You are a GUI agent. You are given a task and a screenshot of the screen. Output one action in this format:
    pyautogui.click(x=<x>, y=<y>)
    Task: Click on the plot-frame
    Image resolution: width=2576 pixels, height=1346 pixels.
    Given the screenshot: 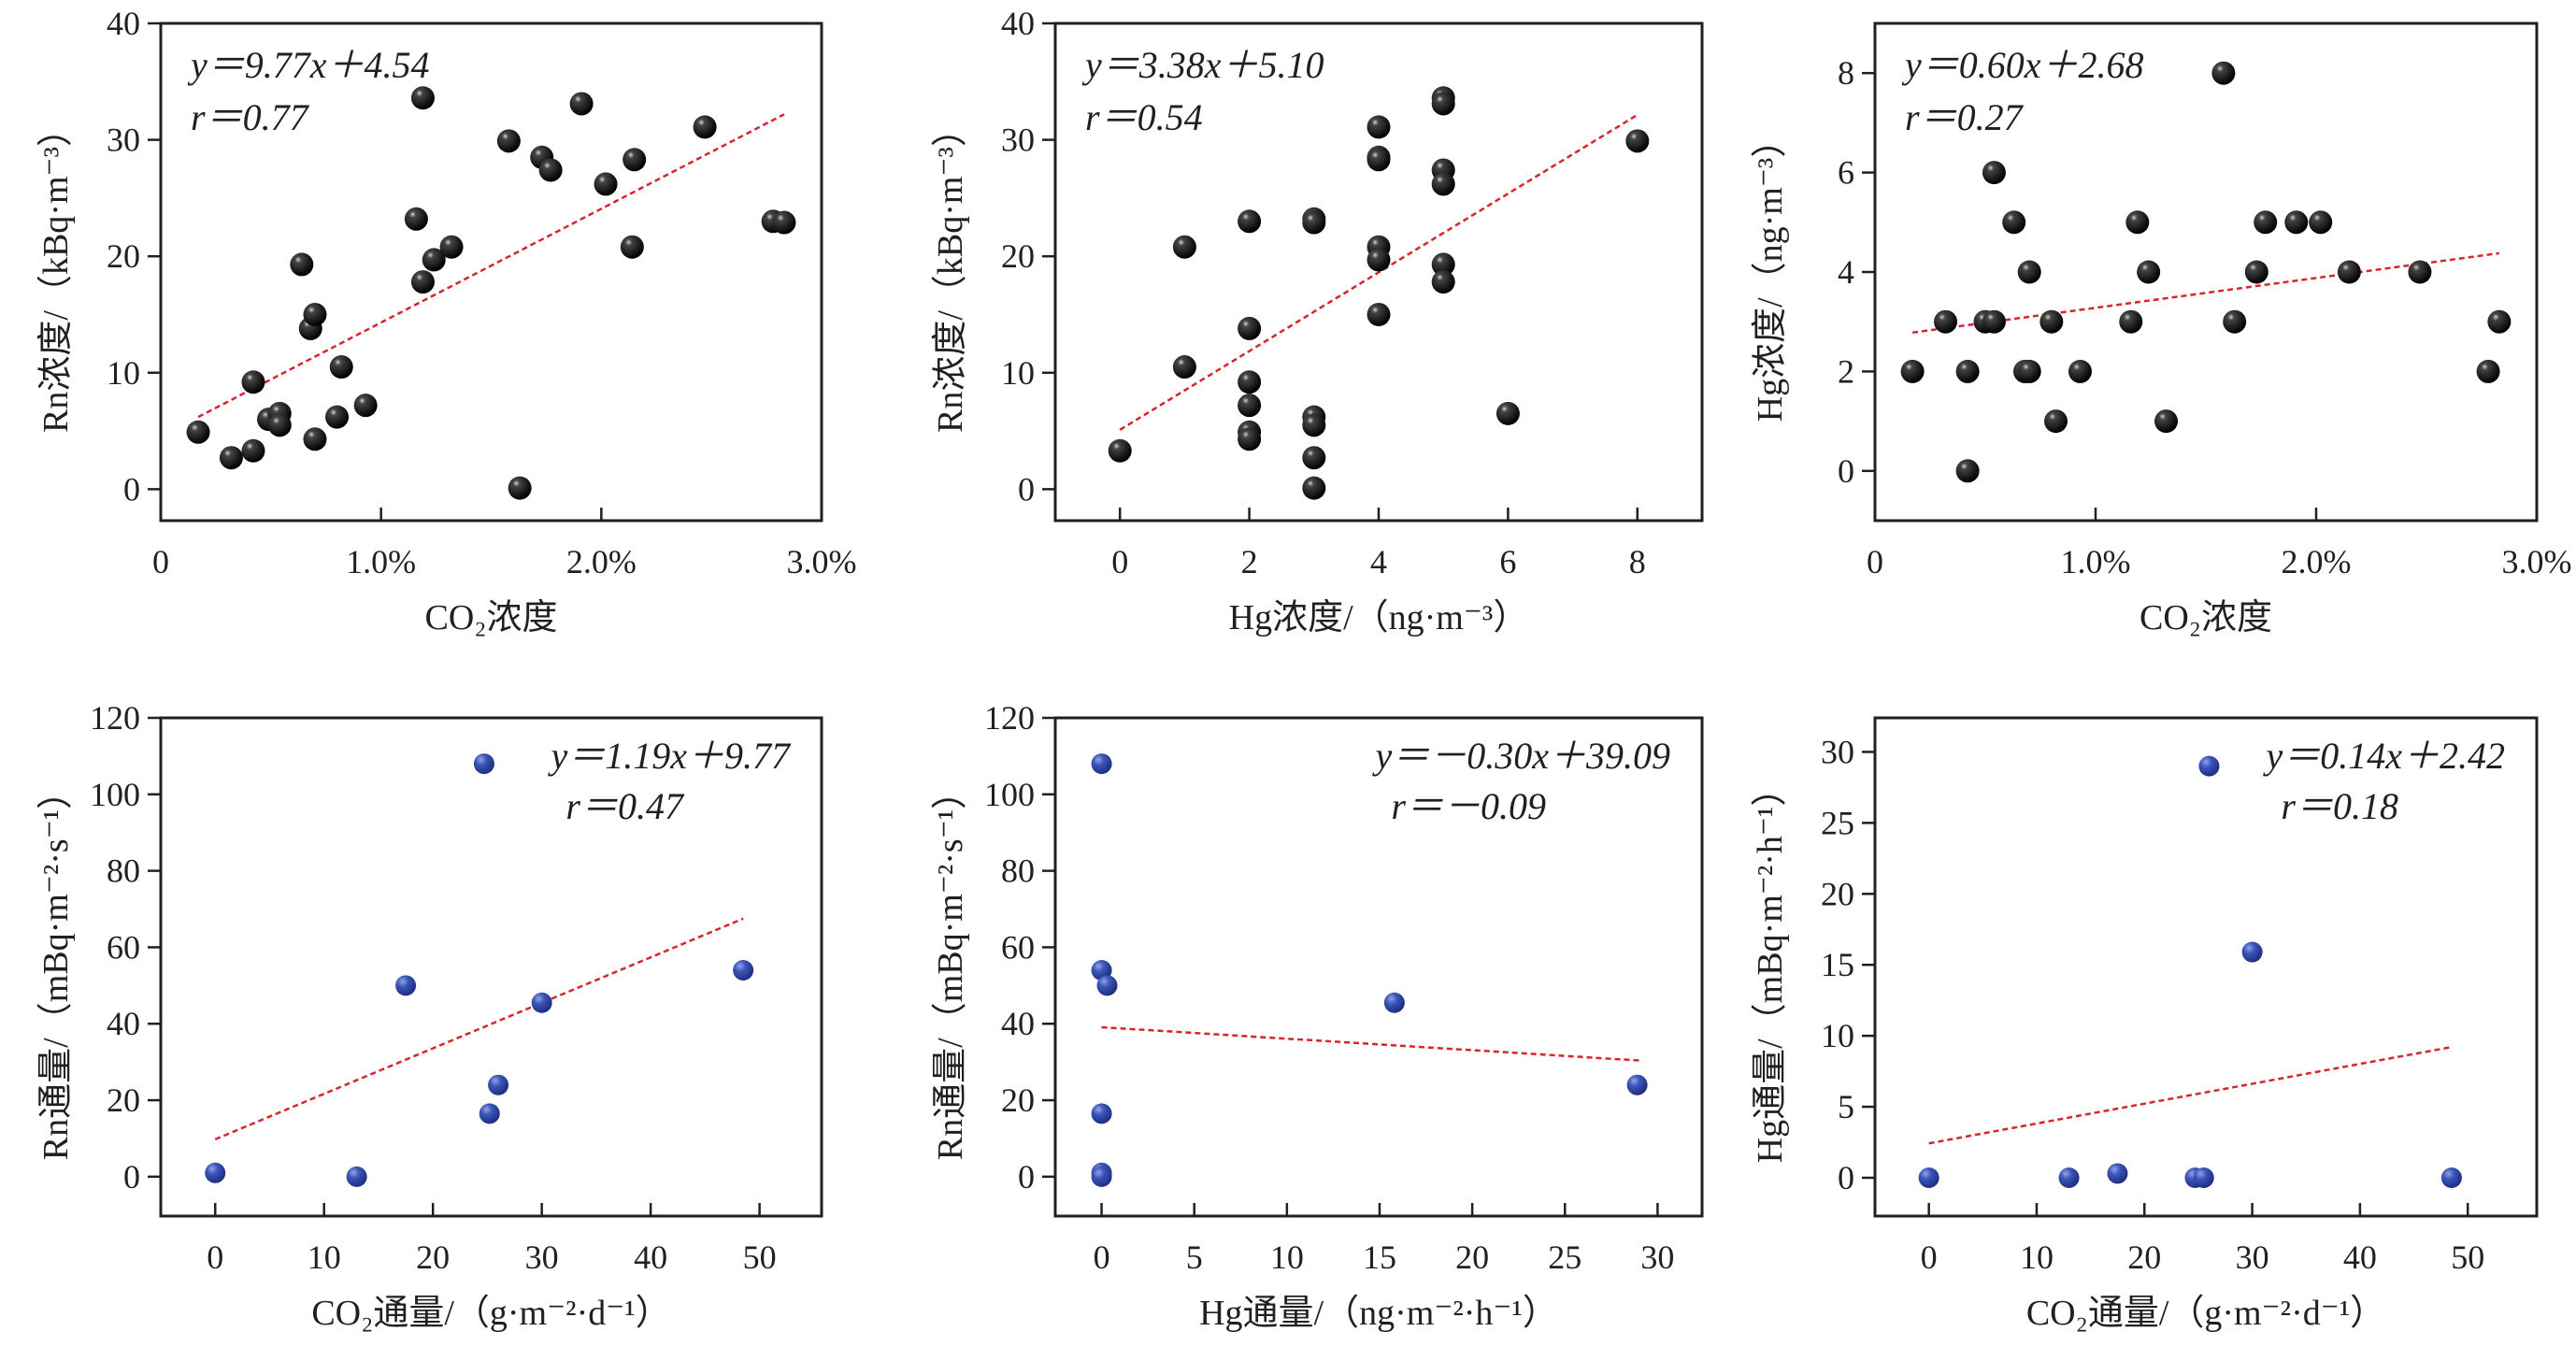 What is the action you would take?
    pyautogui.click(x=491, y=272)
    